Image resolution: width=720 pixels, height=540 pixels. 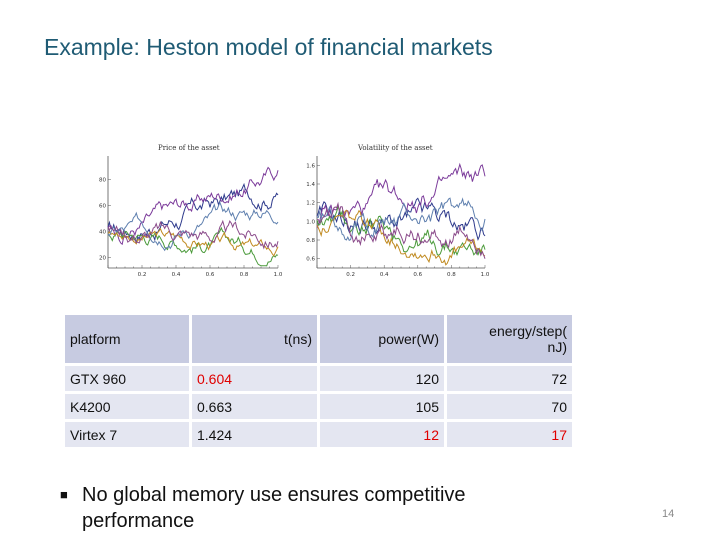 I want to click on y-tick-label: 0.6, so click(x=310, y=260).